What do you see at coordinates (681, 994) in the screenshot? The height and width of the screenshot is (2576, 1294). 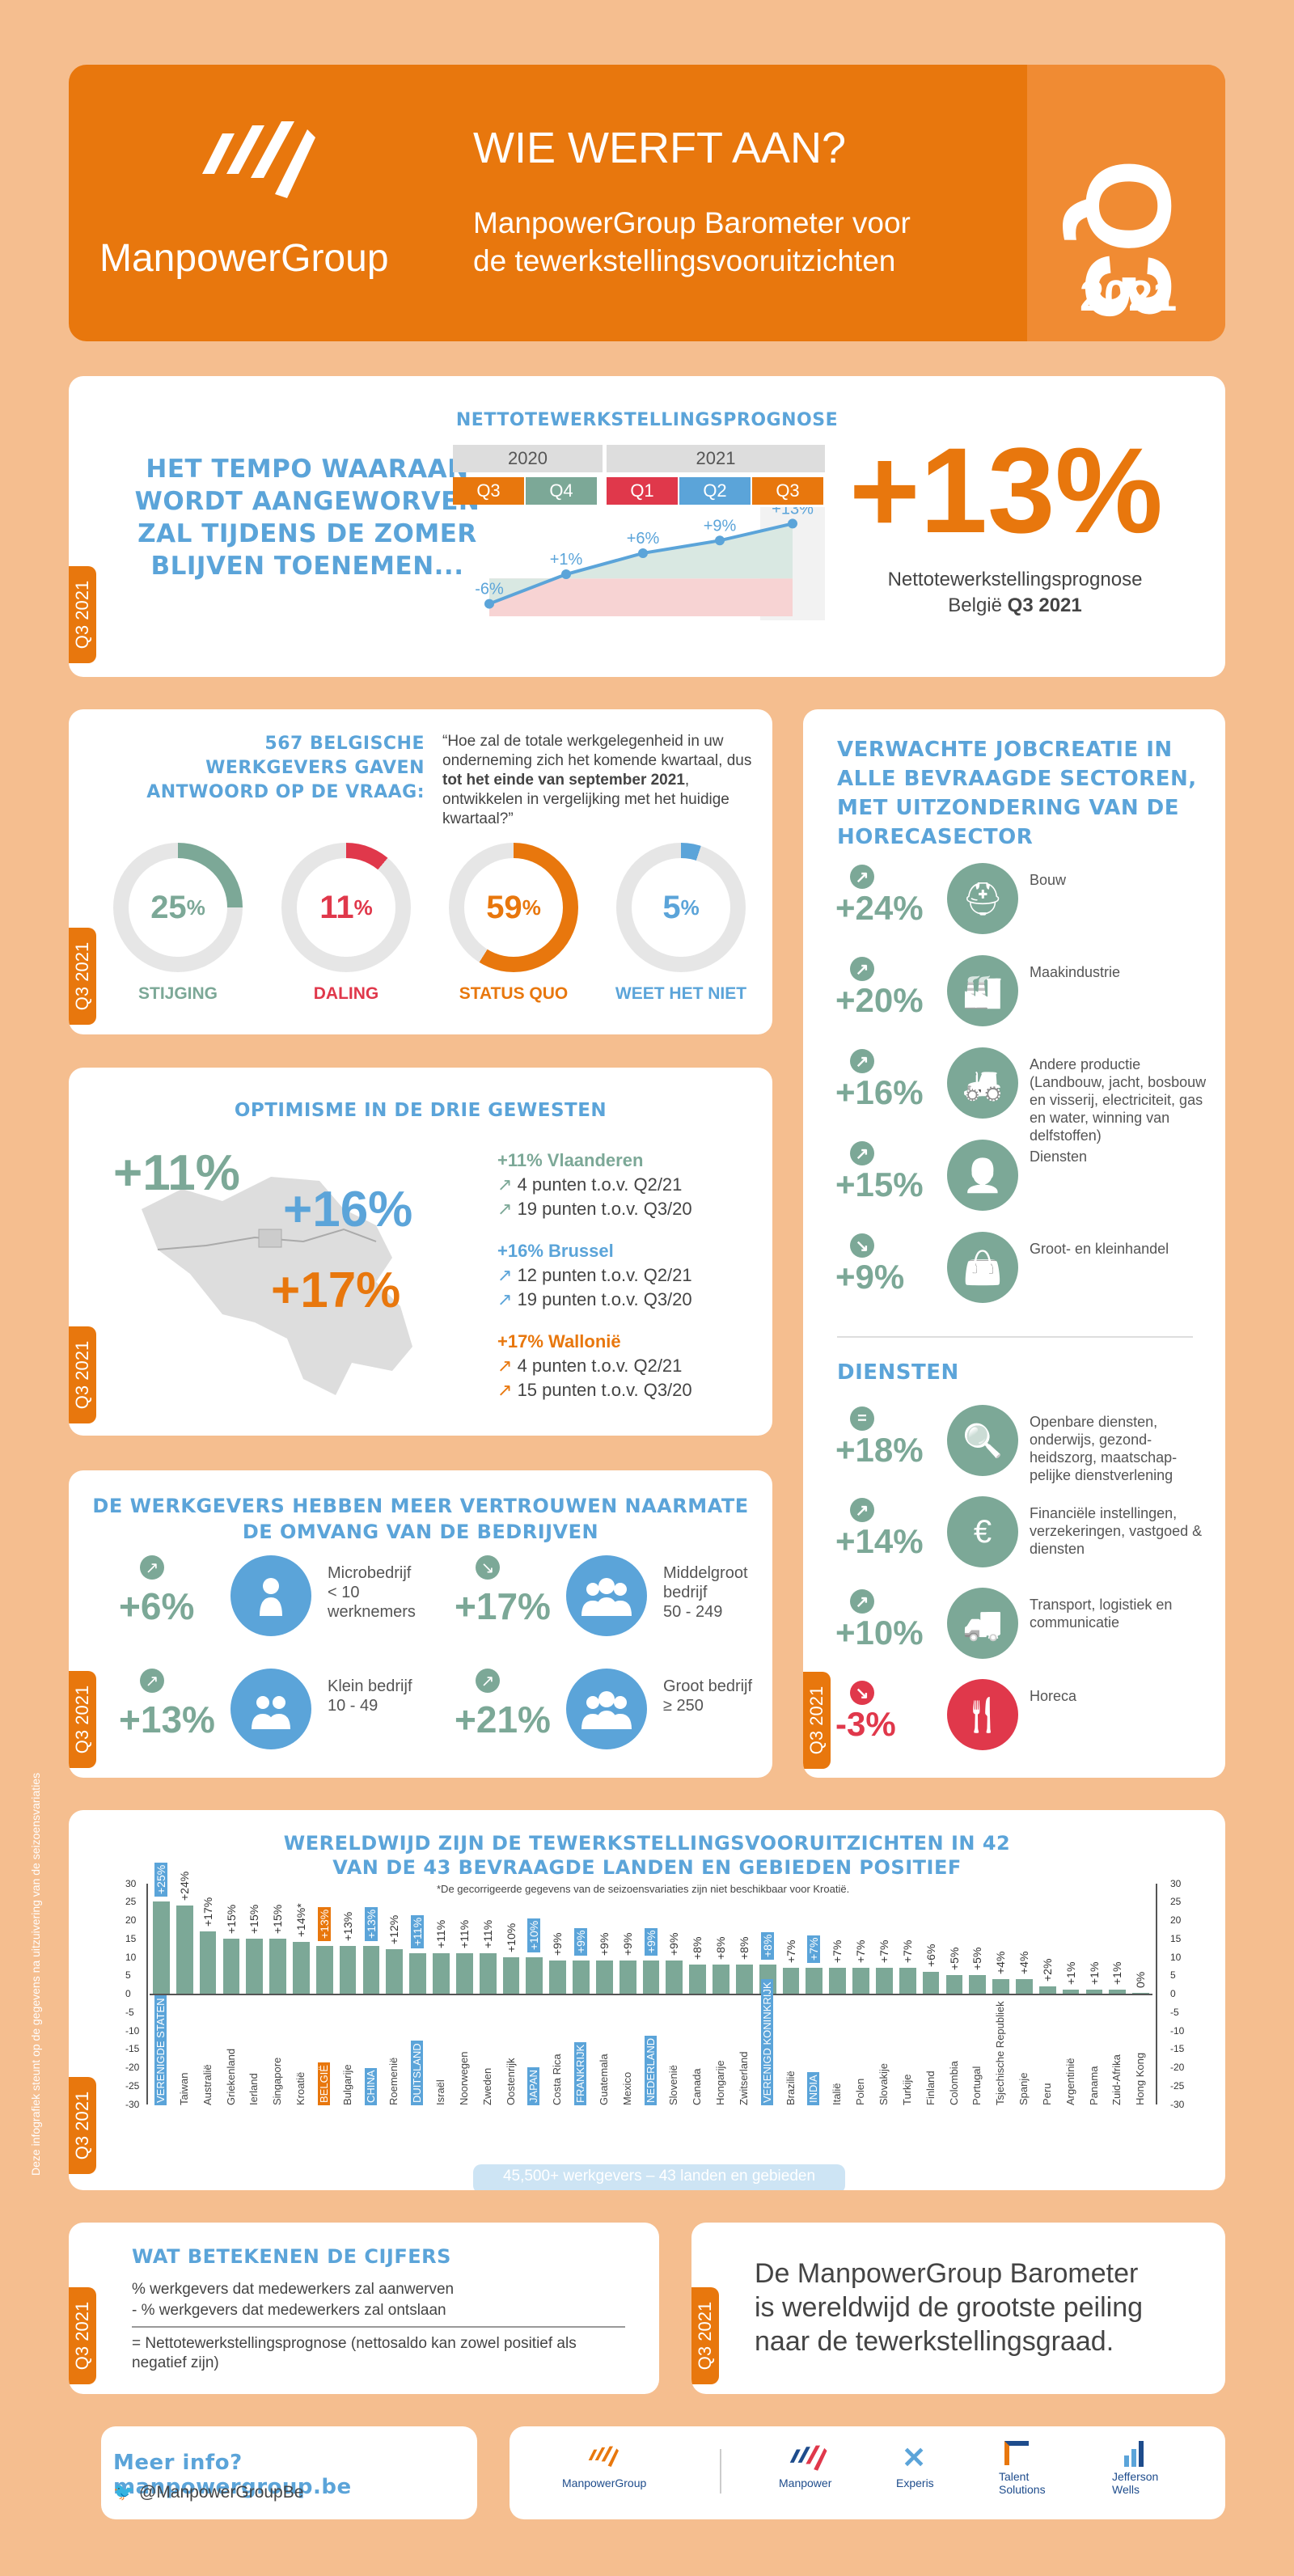 I see `donut-label: WEET HET NIET` at bounding box center [681, 994].